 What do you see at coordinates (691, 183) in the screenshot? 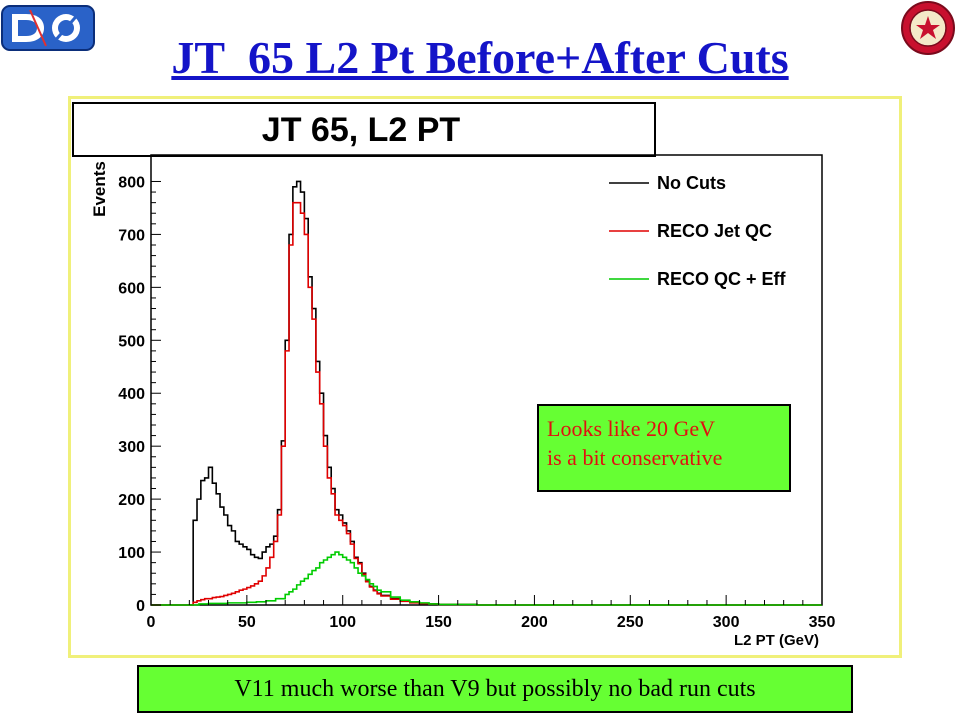
I see `legend-label-no-cuts: No Cuts` at bounding box center [691, 183].